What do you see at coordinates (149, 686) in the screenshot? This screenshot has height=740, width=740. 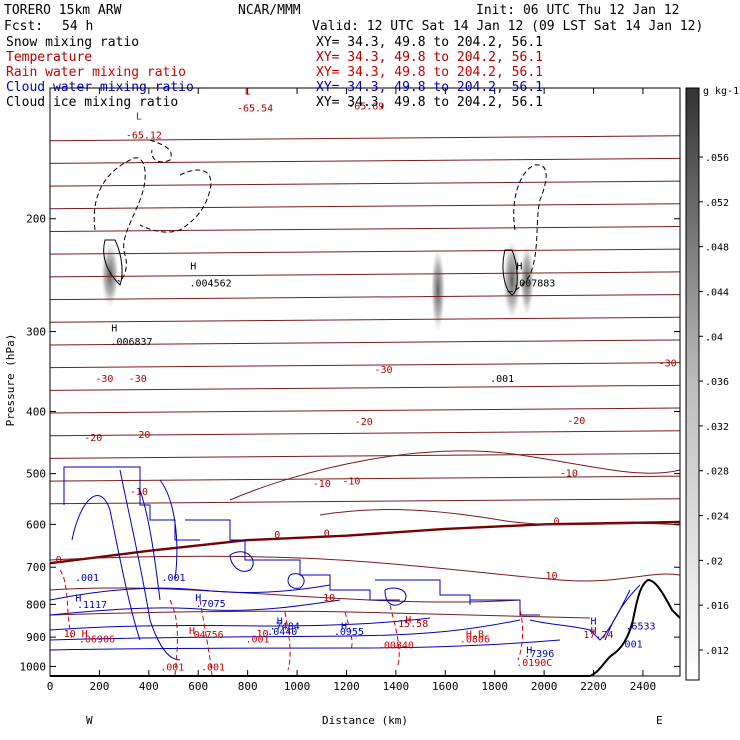 I see `x-tick-label: 400` at bounding box center [149, 686].